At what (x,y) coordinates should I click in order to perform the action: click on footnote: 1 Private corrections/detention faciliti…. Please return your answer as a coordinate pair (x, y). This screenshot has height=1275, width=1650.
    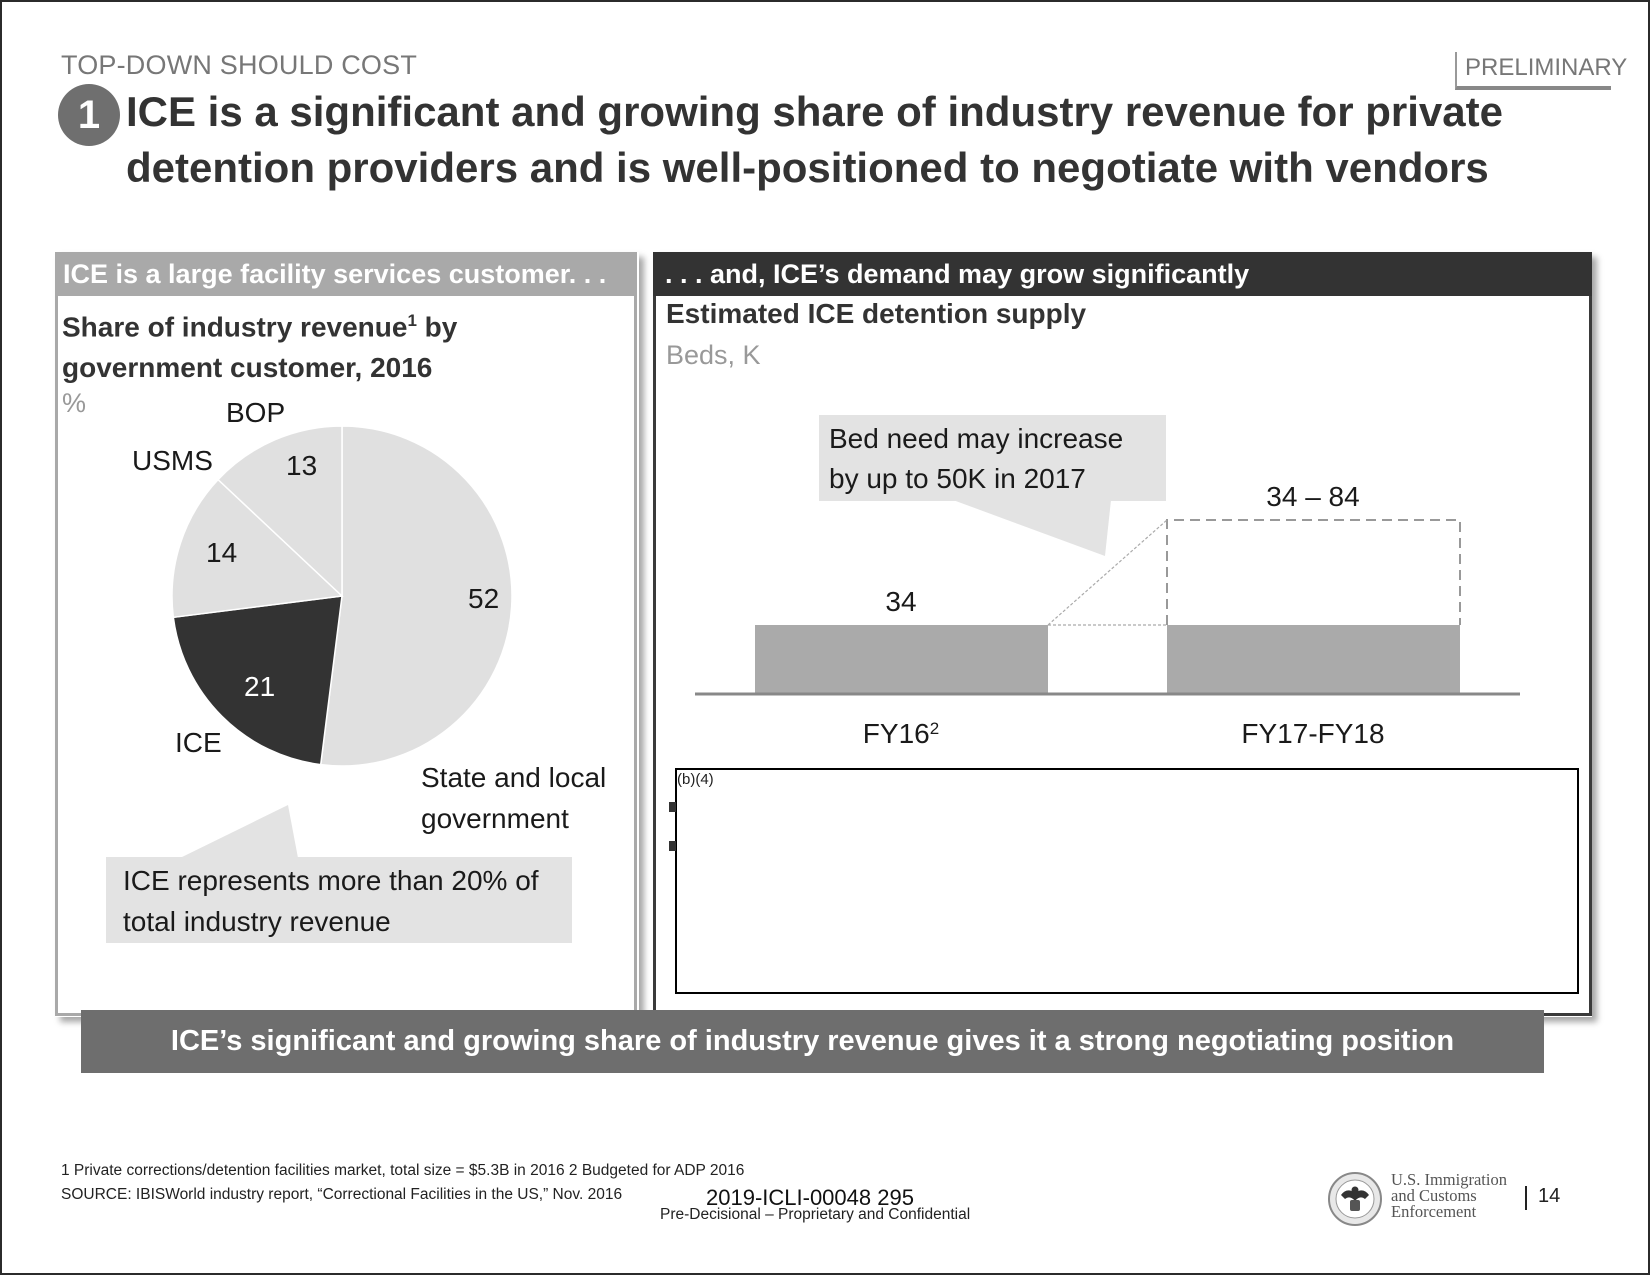
    Looking at the image, I should click on (403, 1170).